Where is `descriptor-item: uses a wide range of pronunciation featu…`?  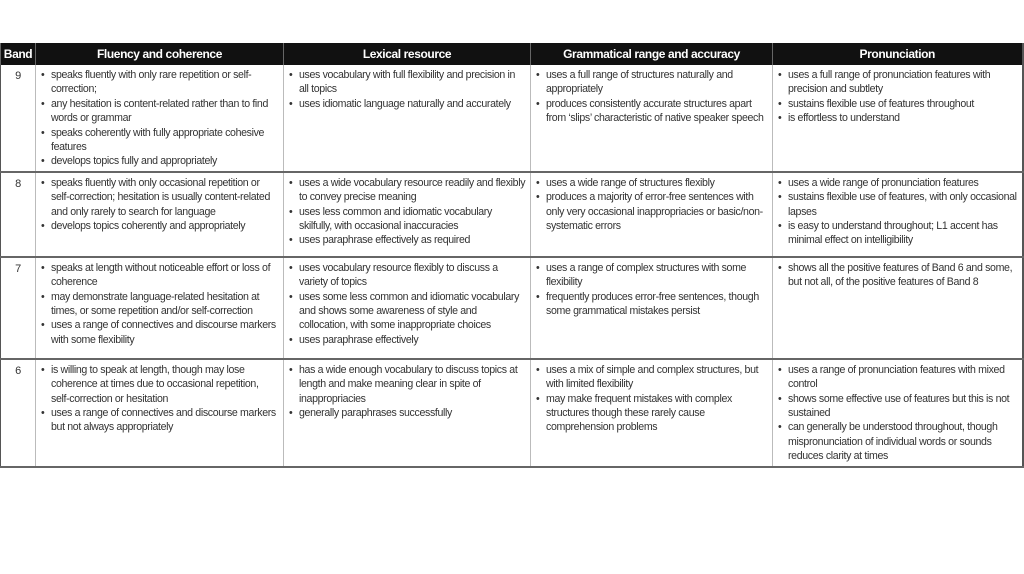 descriptor-item: uses a wide range of pronunciation featu… is located at coordinates (897, 183).